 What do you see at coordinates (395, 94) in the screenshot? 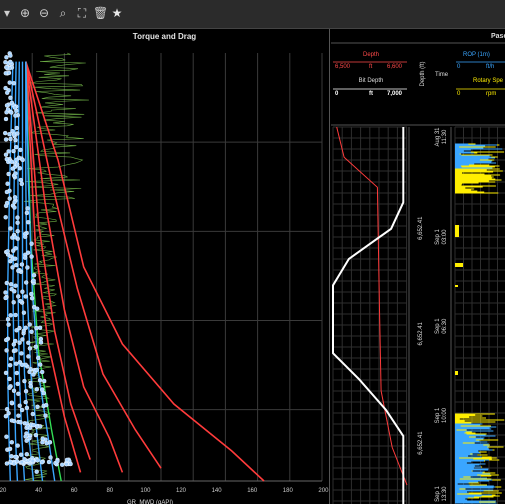
I see `bit-depth-max: 7,000` at bounding box center [395, 94].